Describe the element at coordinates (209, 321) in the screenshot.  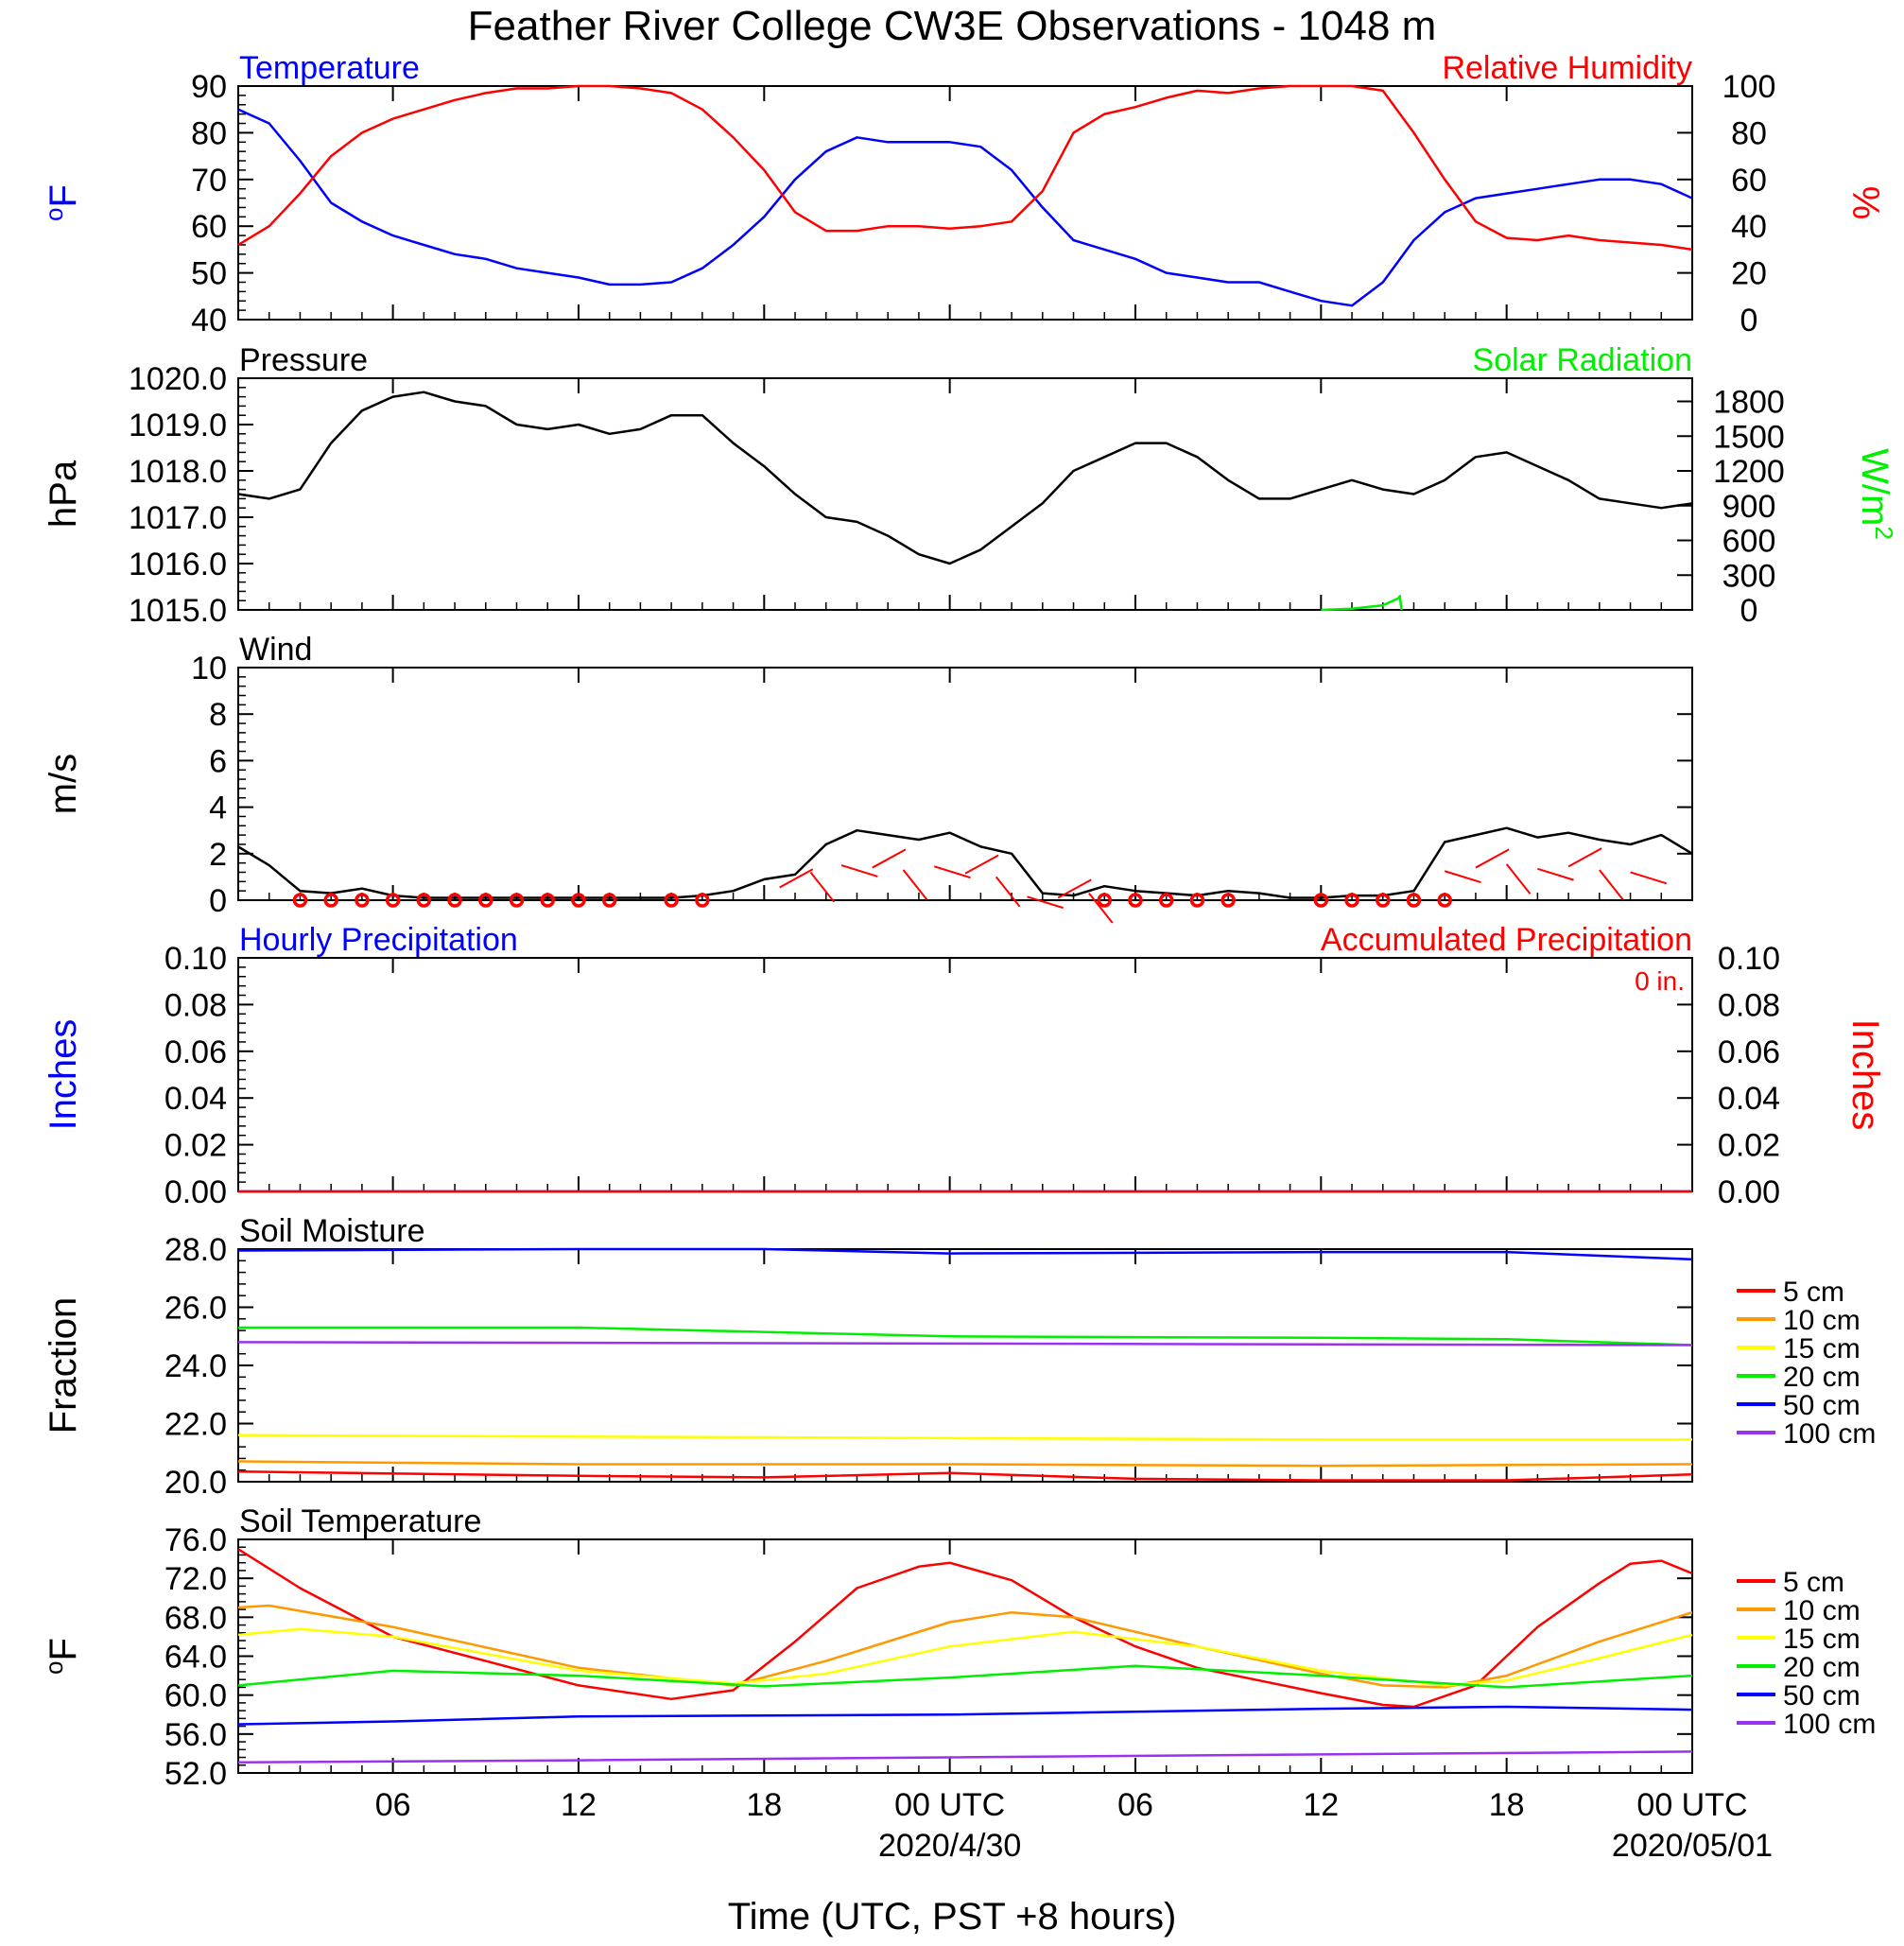
I see `temperature-humidity-ytick-label-left: 40` at that location.